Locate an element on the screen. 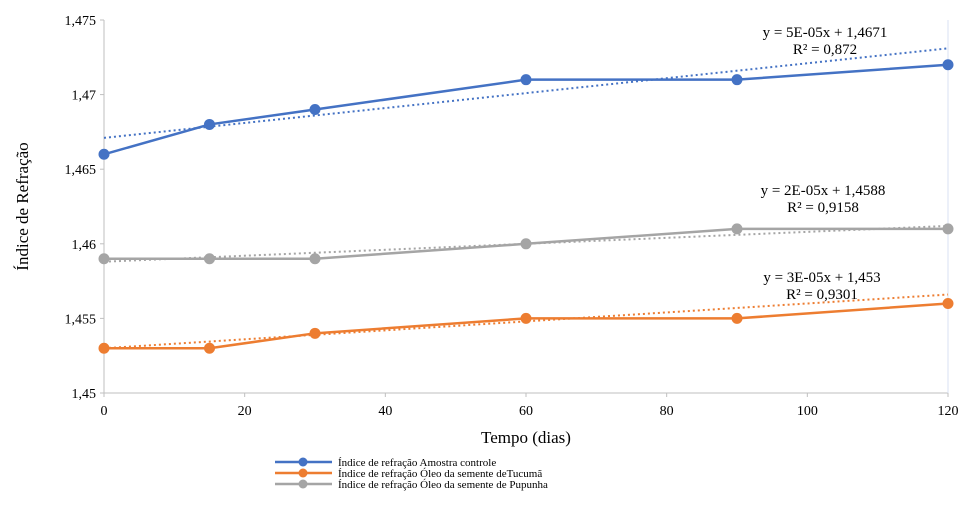 This screenshot has height=524, width=965. y-tick-label: 1,47 is located at coordinates (84, 96).